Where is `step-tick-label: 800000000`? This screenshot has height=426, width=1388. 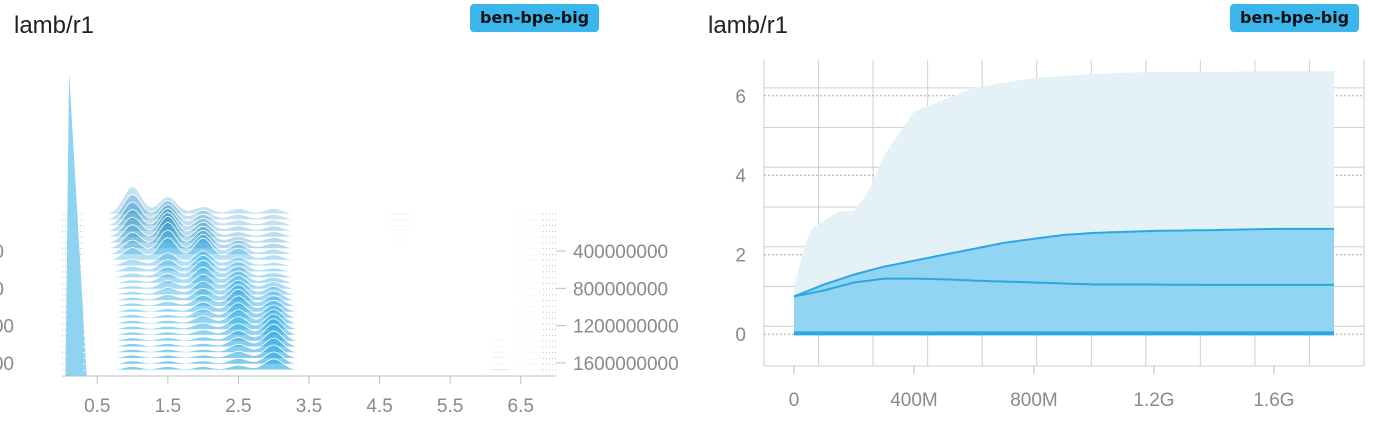
step-tick-label: 800000000 is located at coordinates (620, 289).